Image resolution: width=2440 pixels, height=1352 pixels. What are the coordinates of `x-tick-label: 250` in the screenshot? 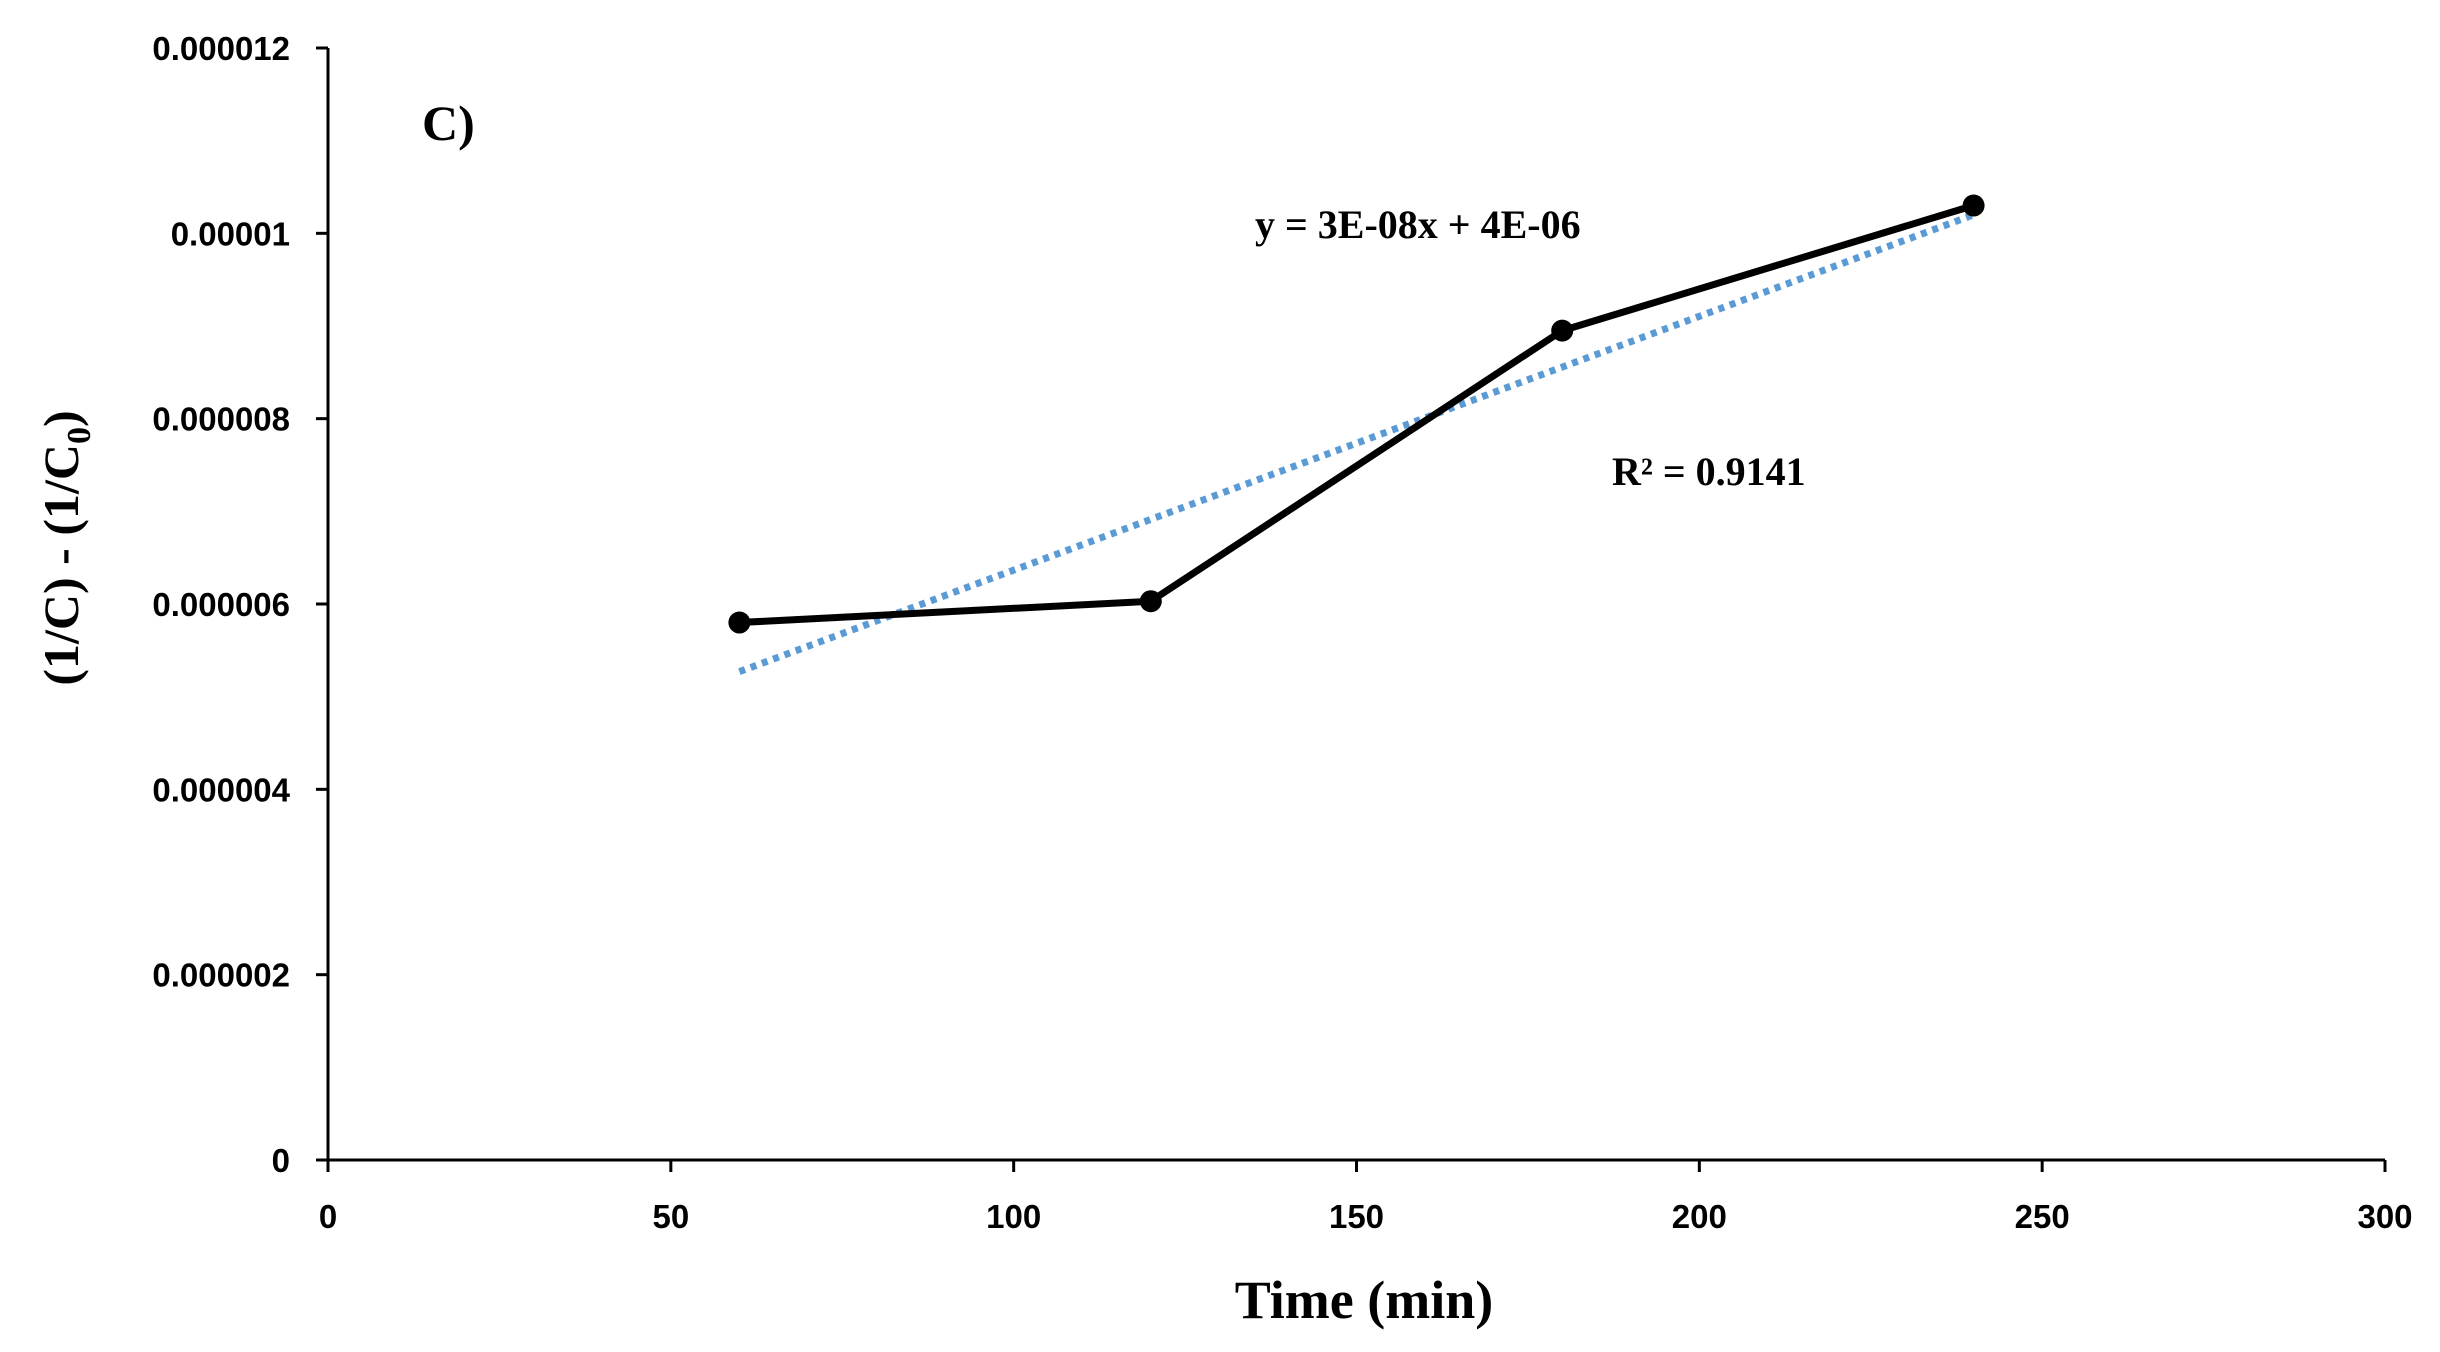 It's located at (2042, 1216).